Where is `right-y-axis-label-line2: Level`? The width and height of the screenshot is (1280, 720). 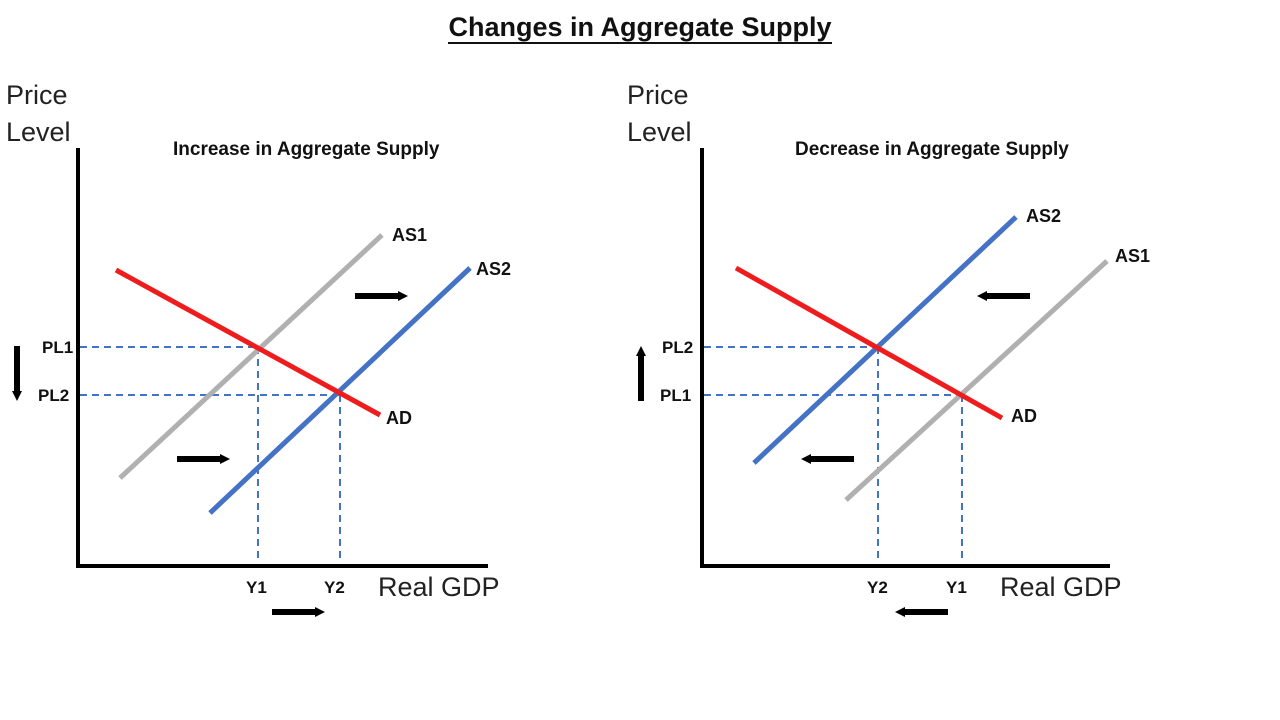
right-y-axis-label-line2: Level is located at coordinates (659, 132).